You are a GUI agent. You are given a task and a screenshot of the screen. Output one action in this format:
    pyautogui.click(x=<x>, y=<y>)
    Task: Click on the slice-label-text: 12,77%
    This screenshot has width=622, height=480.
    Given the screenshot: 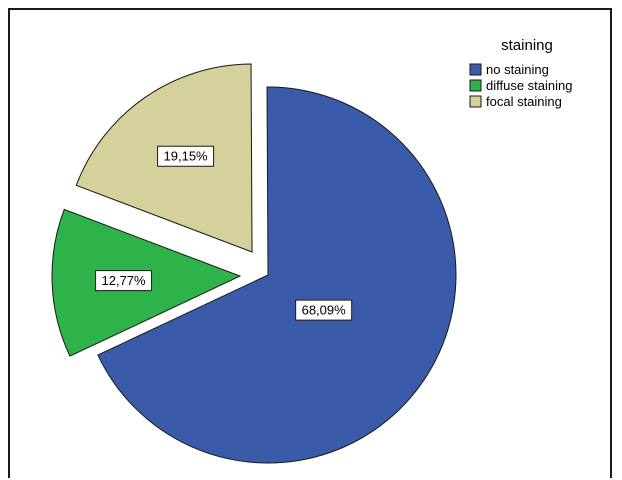 What is the action you would take?
    pyautogui.click(x=124, y=280)
    